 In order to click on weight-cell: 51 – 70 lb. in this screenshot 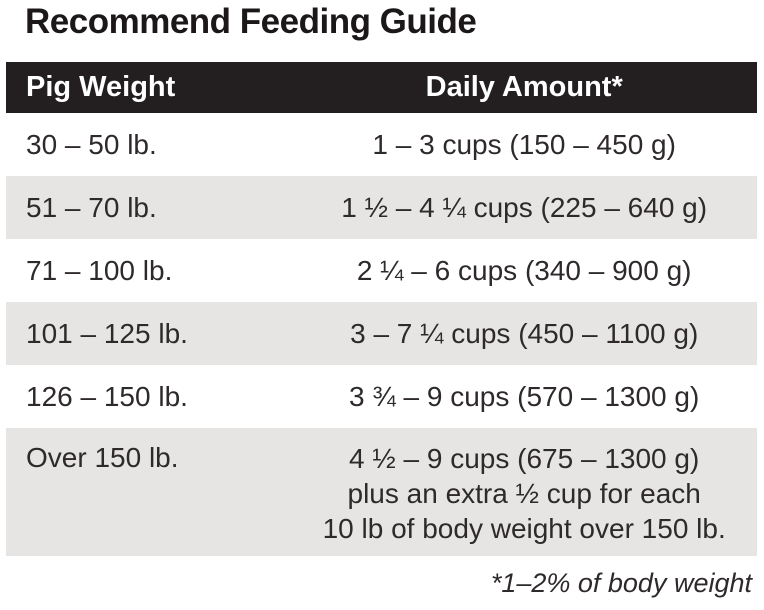, I will do `click(91, 207)`.